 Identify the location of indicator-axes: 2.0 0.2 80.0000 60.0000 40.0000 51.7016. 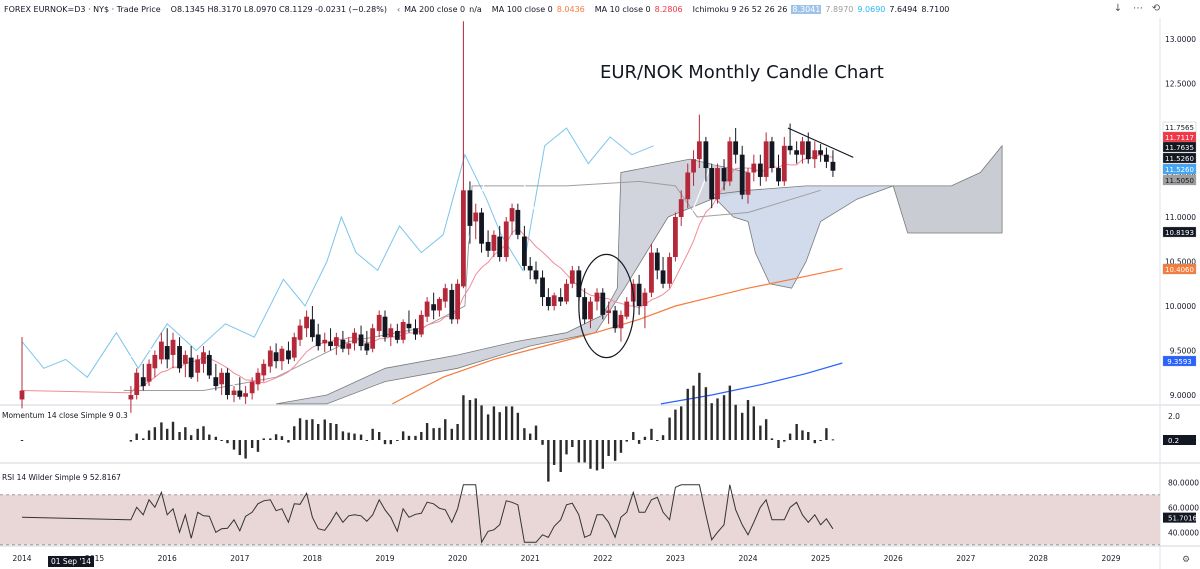
(1181, 474).